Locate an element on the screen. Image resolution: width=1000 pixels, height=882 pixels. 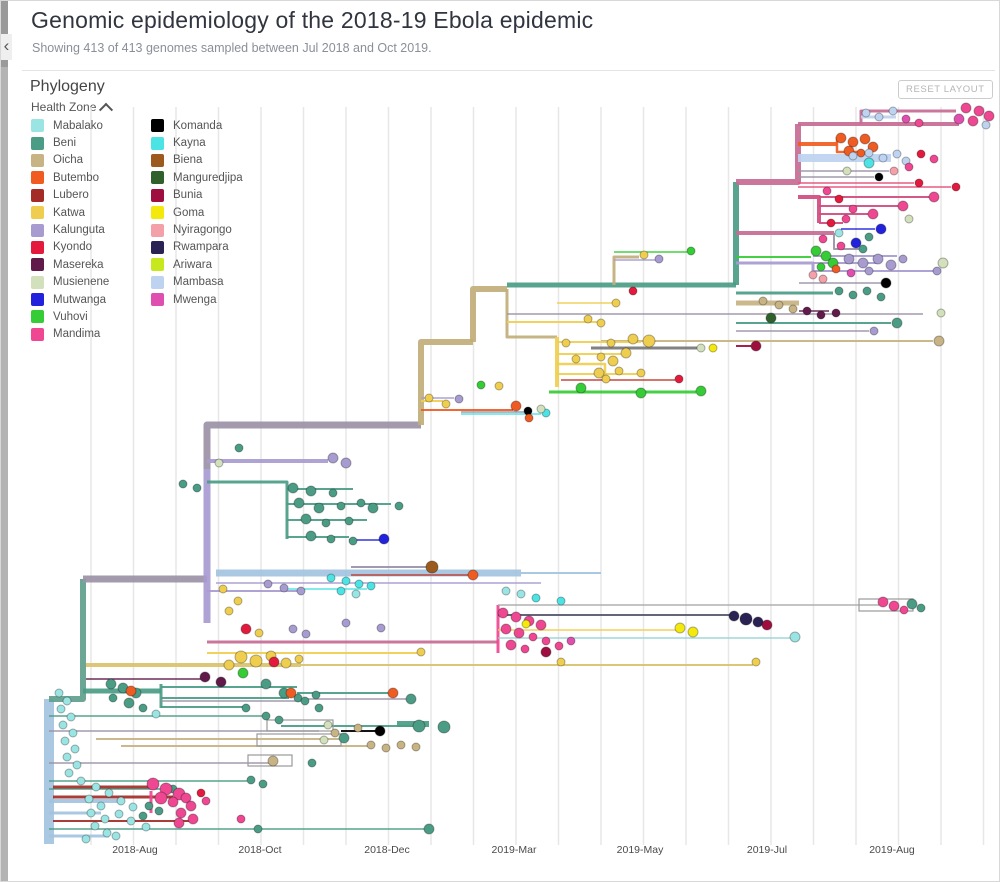
legend-item-butembo: Butembo is located at coordinates (70, 177).